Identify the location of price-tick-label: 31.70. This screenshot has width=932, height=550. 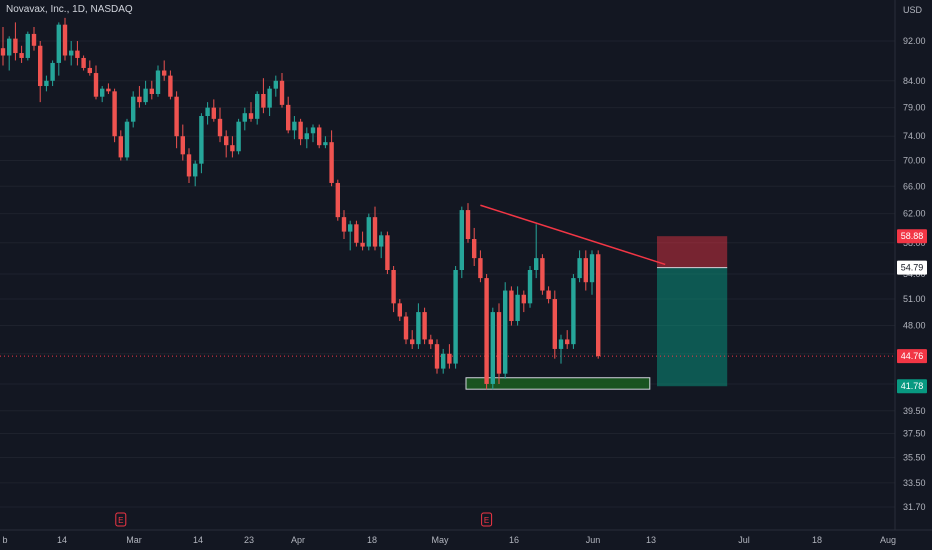
(914, 507).